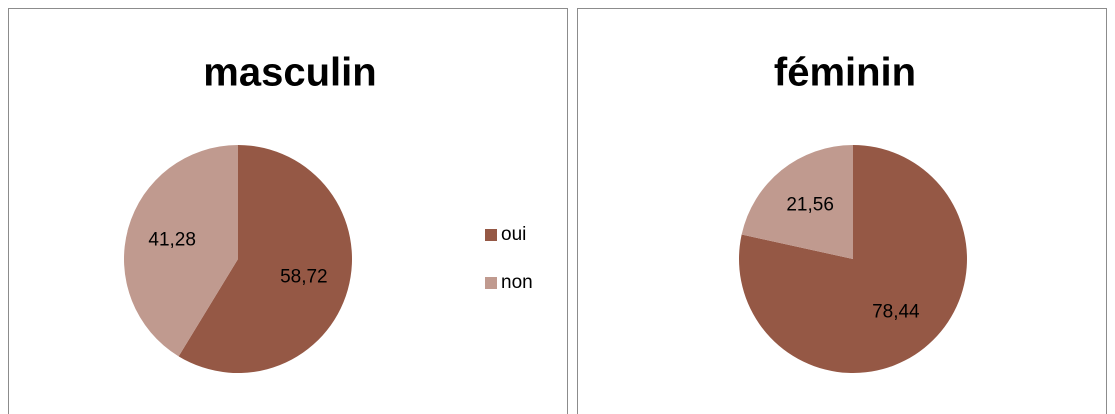  Describe the element at coordinates (304, 277) in the screenshot. I see `data-label: 58,72` at that location.